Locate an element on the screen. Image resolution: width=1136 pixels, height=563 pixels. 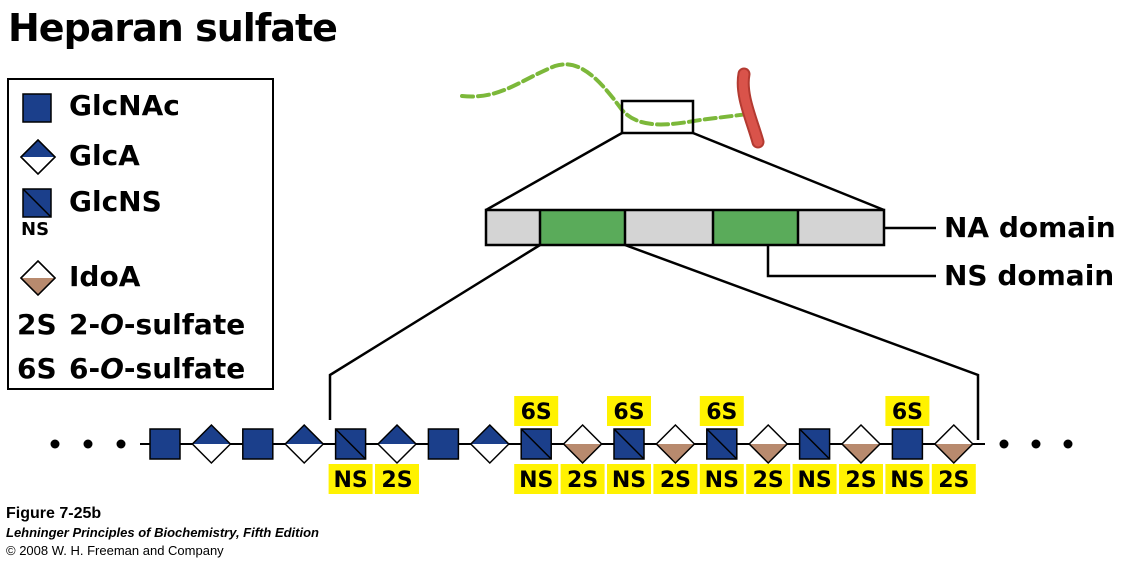
na-domain-label: NA domain is located at coordinates (1030, 227).